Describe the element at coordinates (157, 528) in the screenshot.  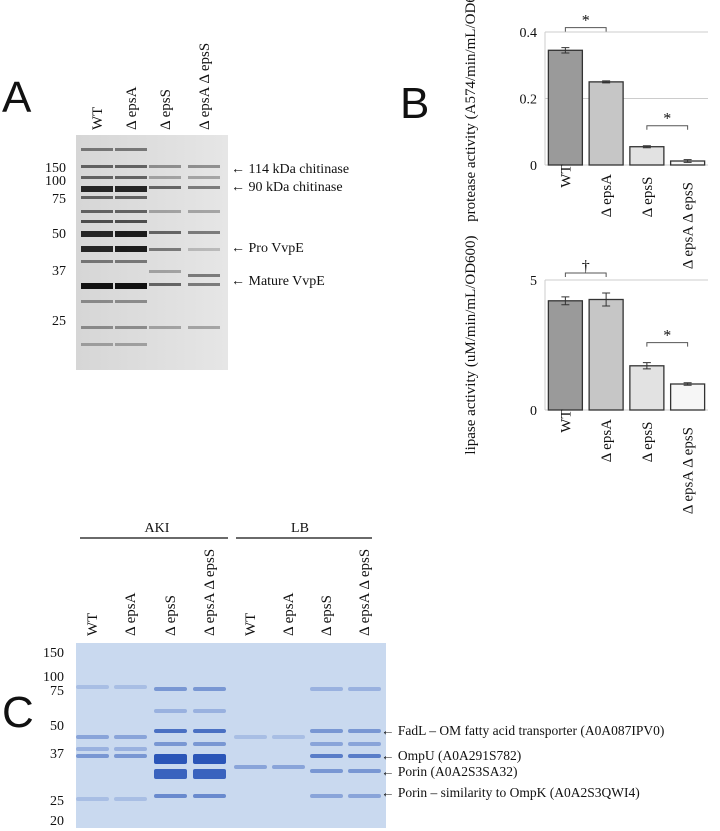
I see `group-label: AKI` at that location.